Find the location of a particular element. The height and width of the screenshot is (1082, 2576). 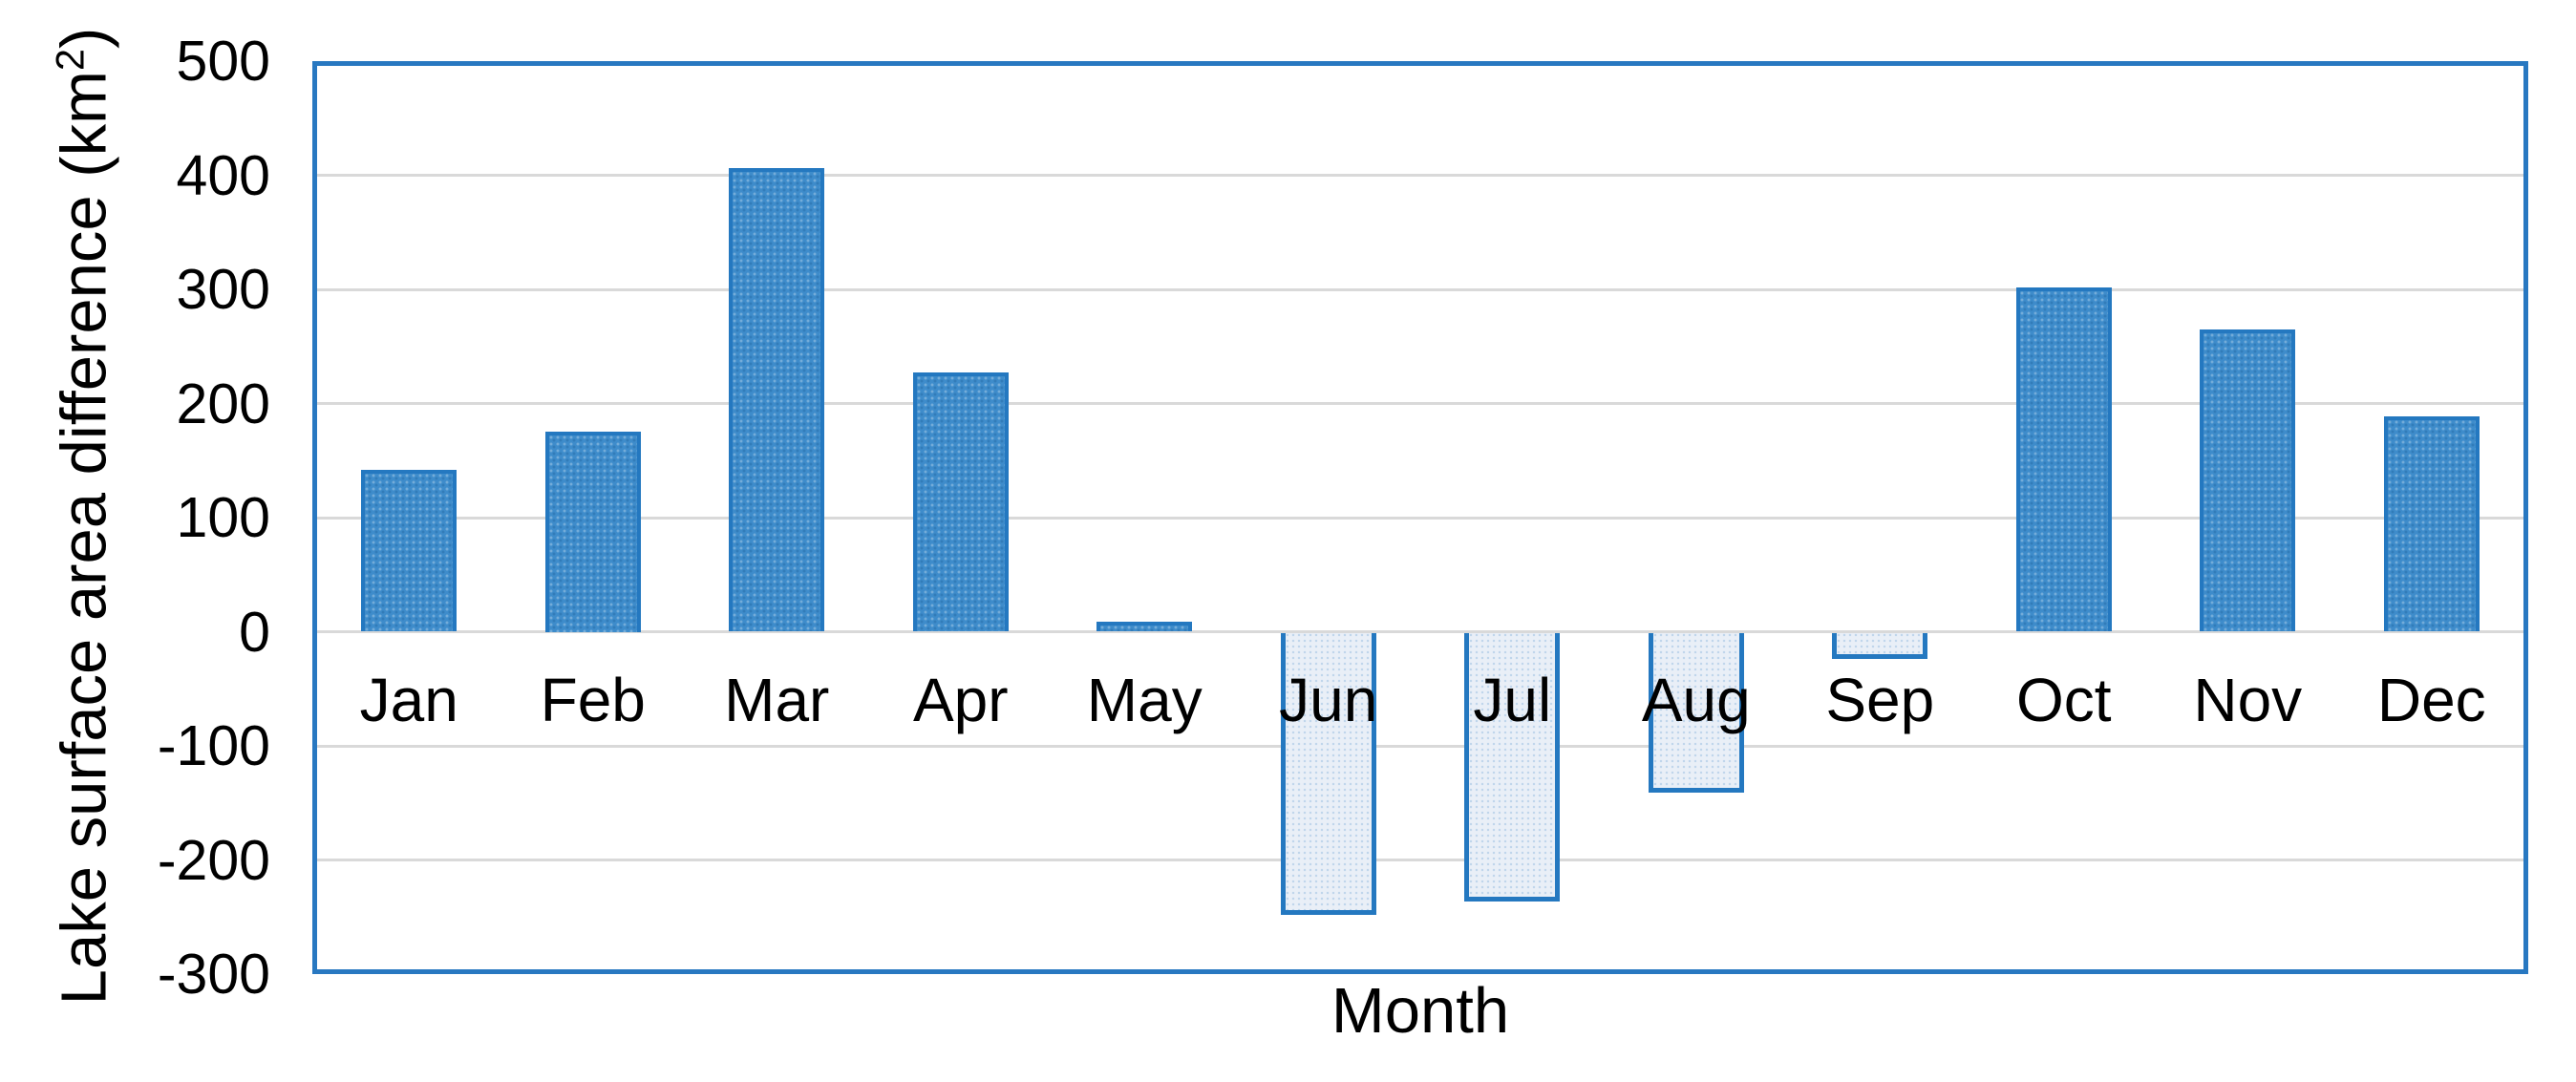

y-tick-label-0: 0 is located at coordinates (255, 632).